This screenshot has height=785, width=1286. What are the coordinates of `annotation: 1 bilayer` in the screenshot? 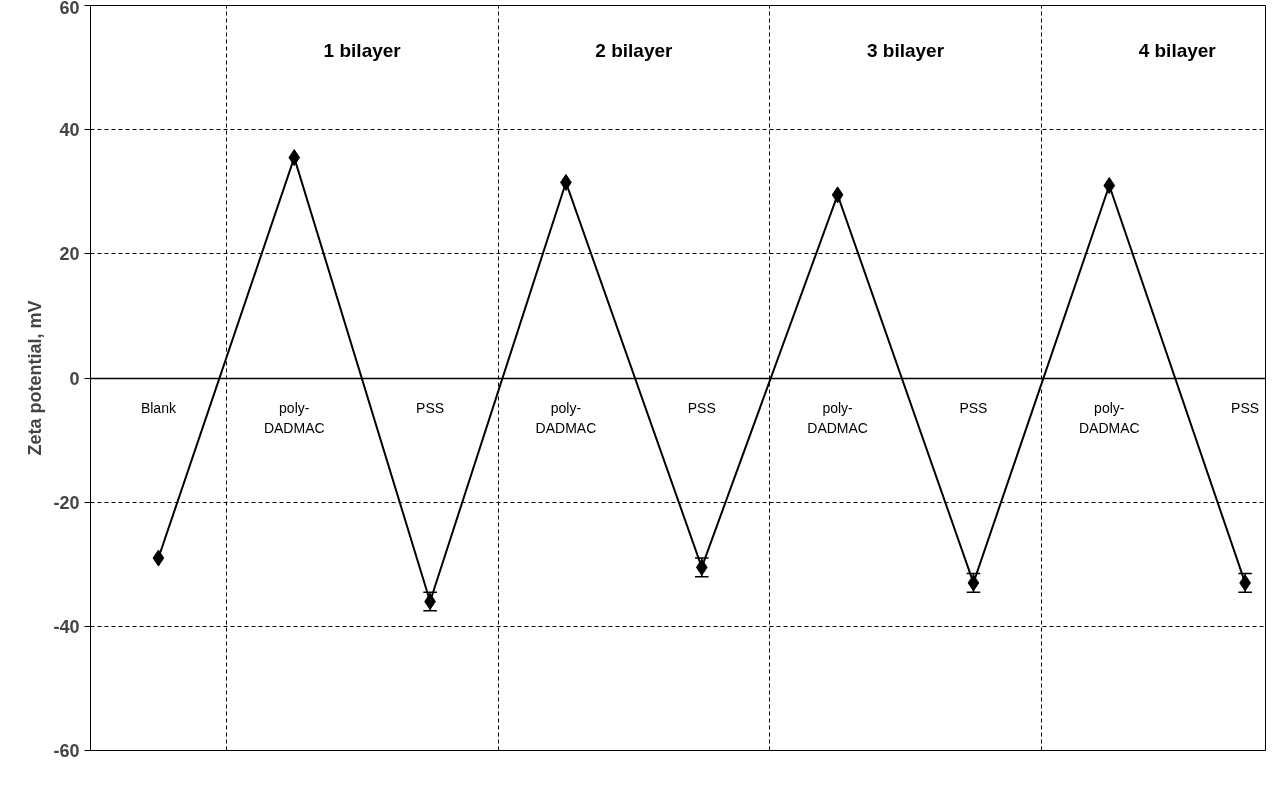 It's located at (362, 50).